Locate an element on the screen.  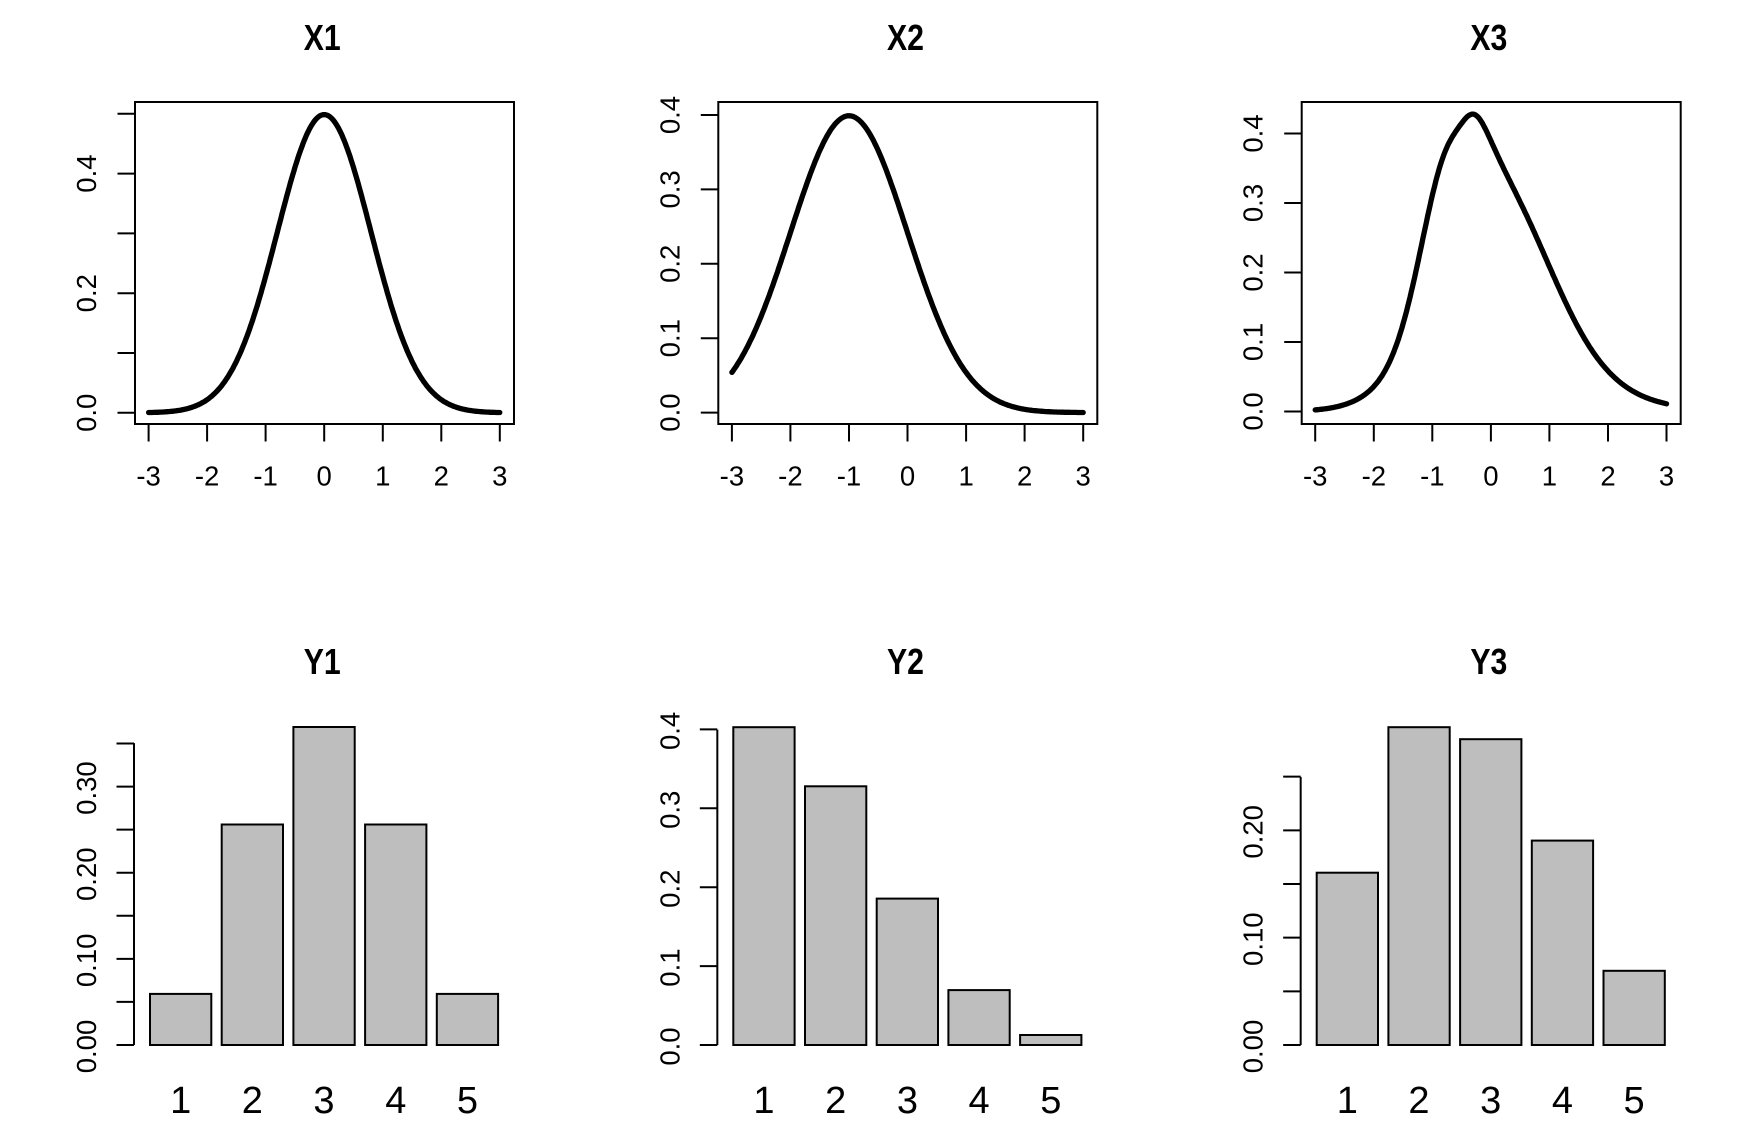
svg-text: Y2 is located at coordinates (905, 661).